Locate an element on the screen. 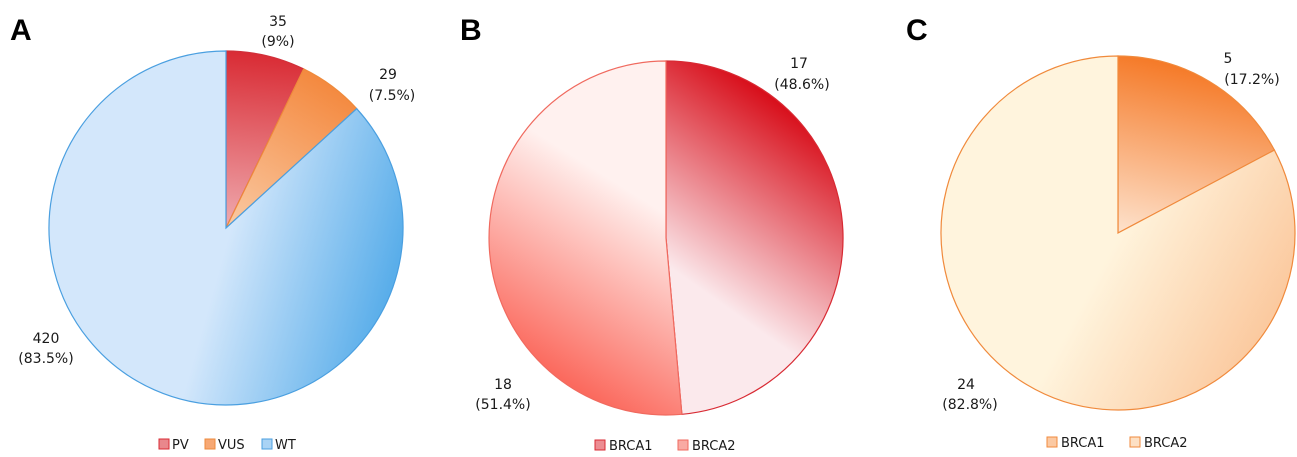 The image size is (1297, 457). slice-count-brca2-b: 17 is located at coordinates (799, 64).